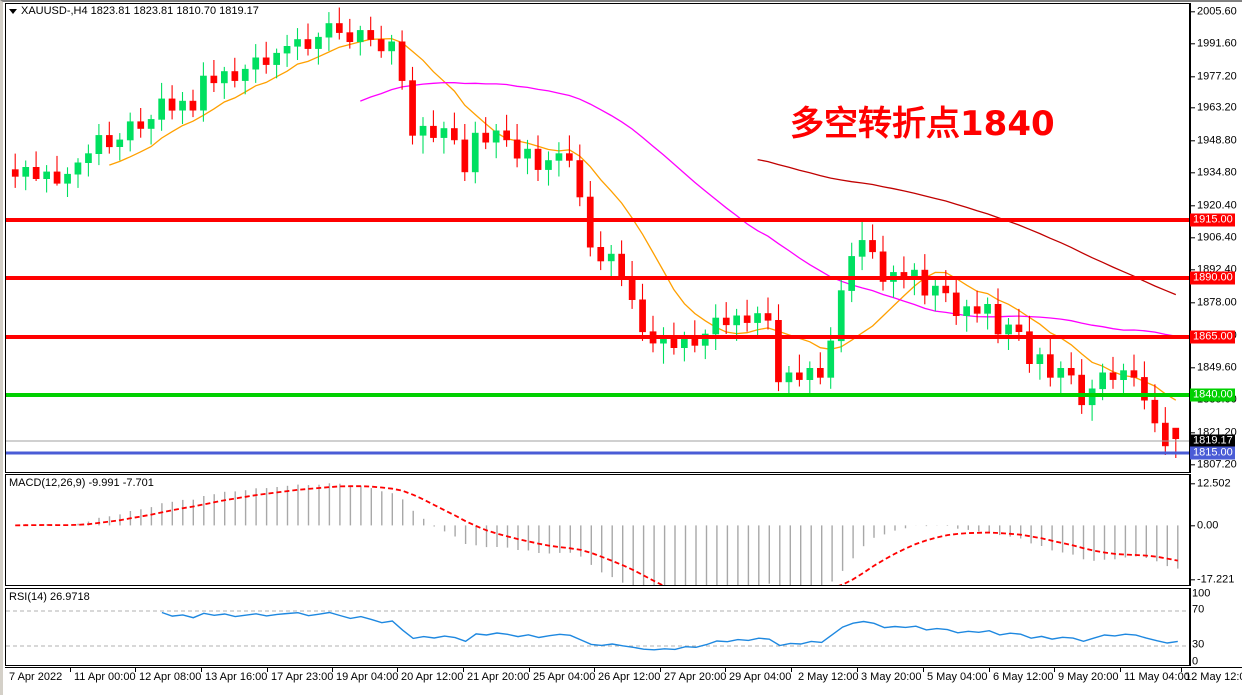 This screenshot has height=695, width=1242. I want to click on rsi-tick-100: 100, so click(1201, 593).